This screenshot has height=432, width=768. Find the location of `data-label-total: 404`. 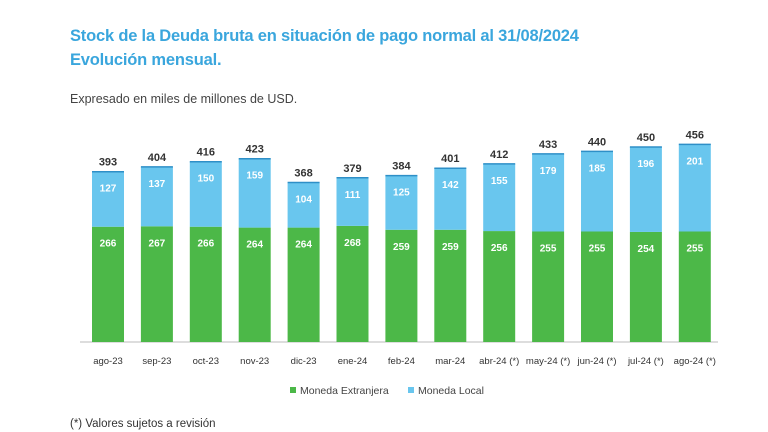

data-label-total: 404 is located at coordinates (157, 158).